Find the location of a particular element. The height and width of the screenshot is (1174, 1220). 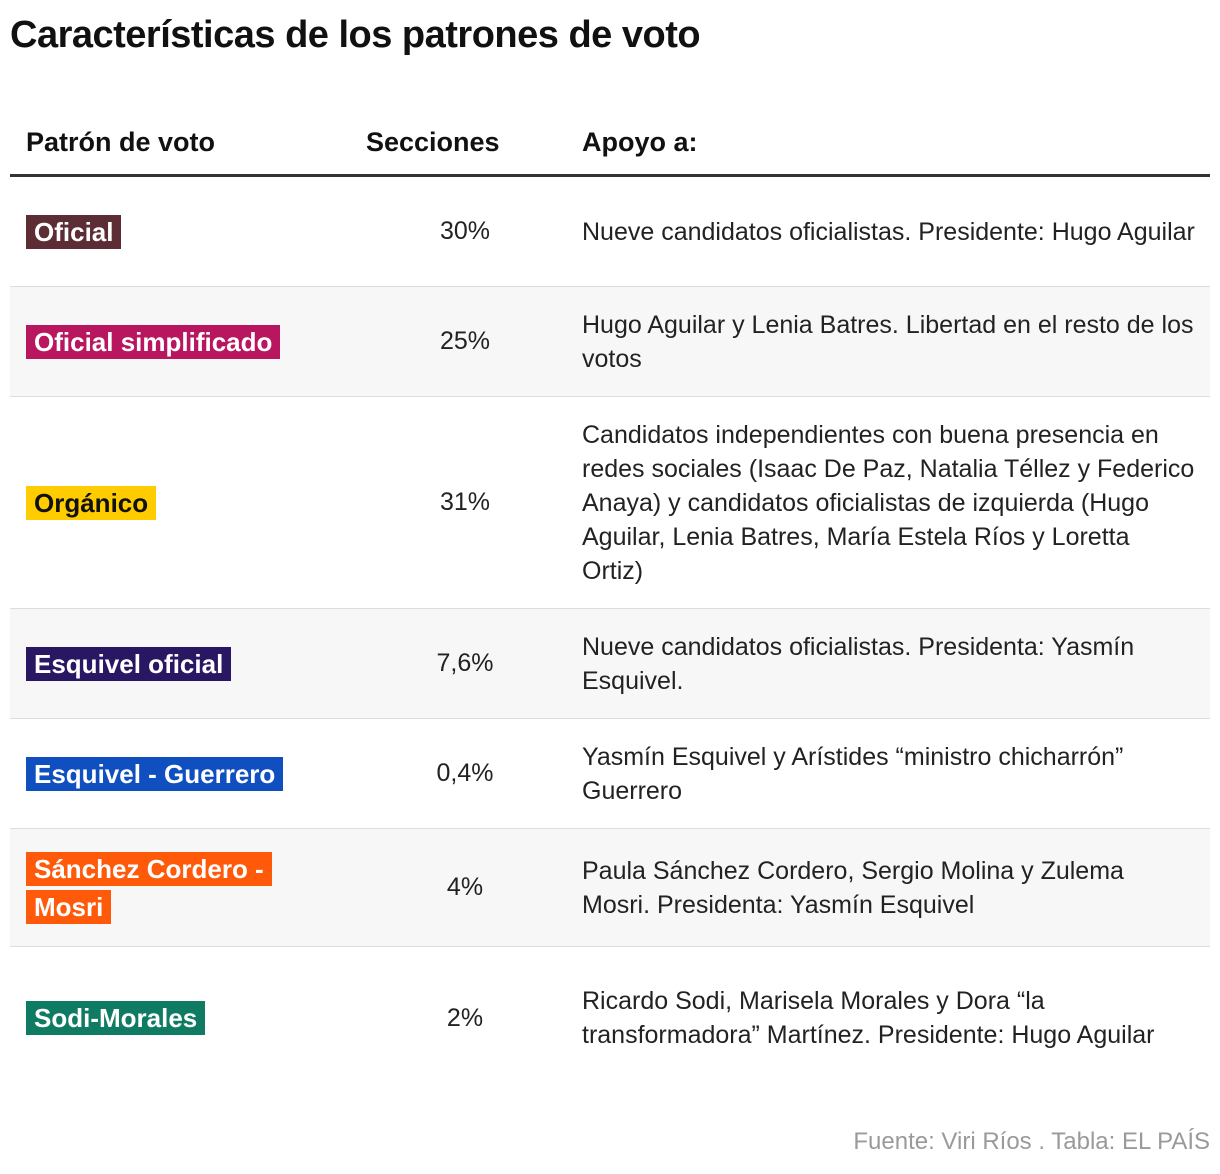

pattern-badge: Oficial is located at coordinates (74, 231).